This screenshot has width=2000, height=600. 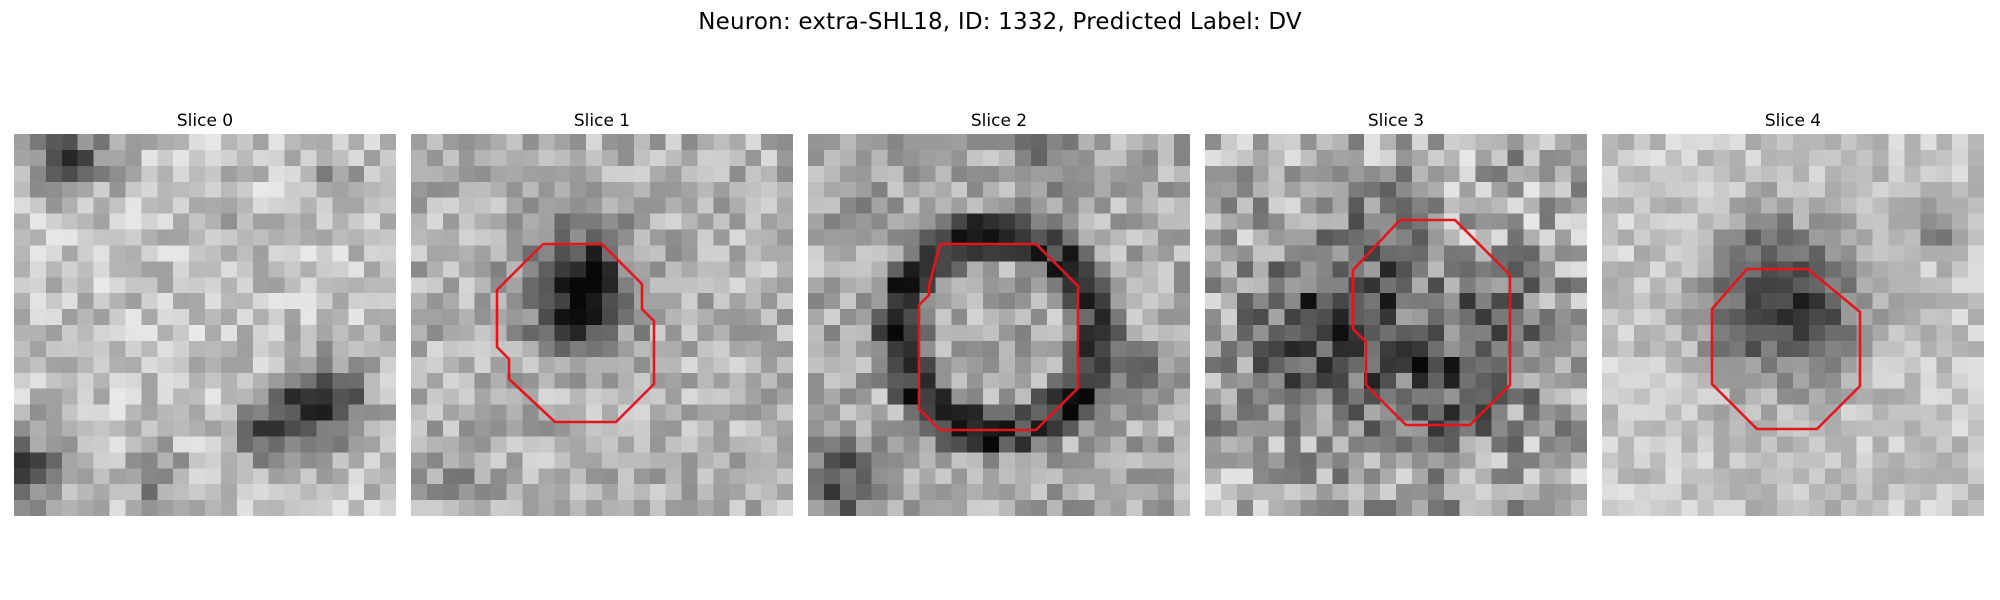 What do you see at coordinates (999, 121) in the screenshot?
I see `slice-title: Slice 2` at bounding box center [999, 121].